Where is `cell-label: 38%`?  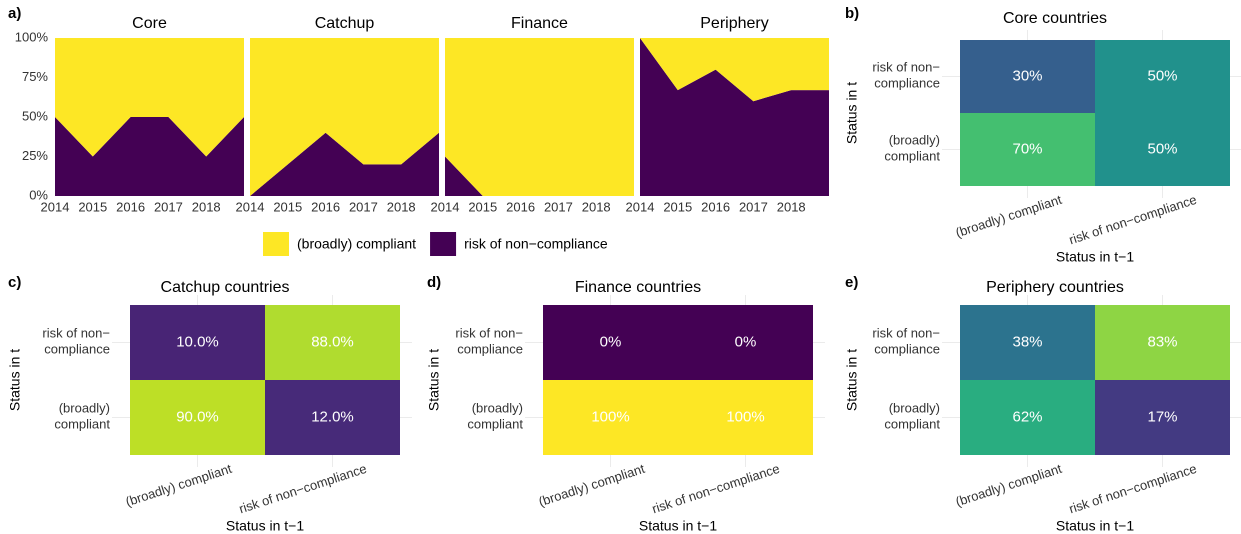
cell-label: 38% is located at coordinates (1027, 341).